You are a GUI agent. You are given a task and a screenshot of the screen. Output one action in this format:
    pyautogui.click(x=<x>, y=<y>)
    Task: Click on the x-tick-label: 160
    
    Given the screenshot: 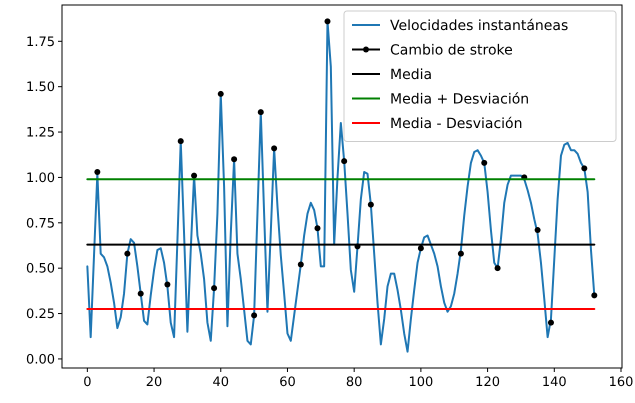 What is the action you would take?
    pyautogui.click(x=621, y=382)
    